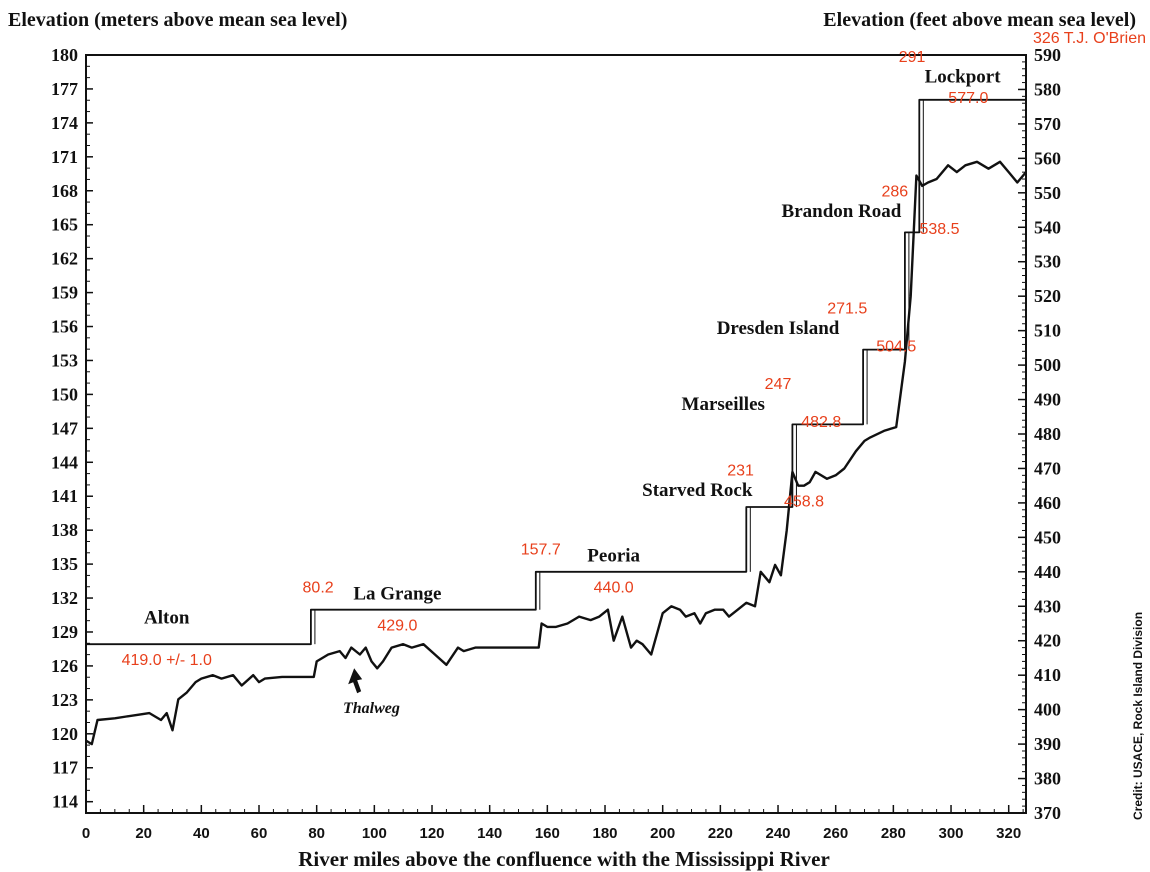  Describe the element at coordinates (605, 833) in the screenshot. I see `x-tick-label: 180` at that location.